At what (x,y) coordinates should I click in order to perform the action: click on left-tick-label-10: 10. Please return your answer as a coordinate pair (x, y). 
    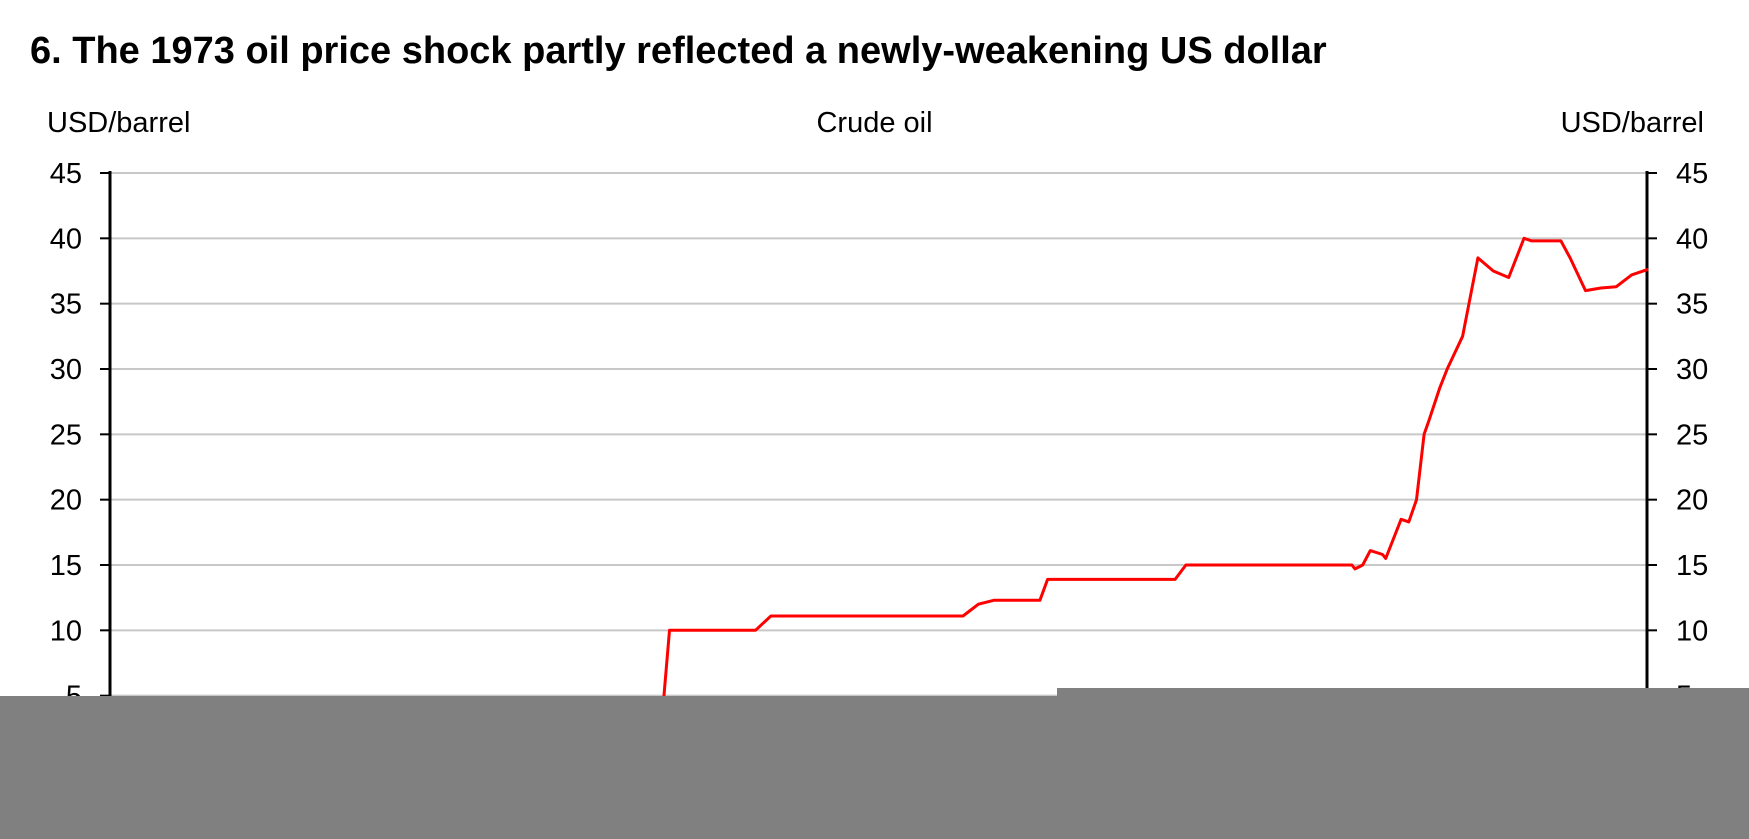
    Looking at the image, I should click on (66, 631).